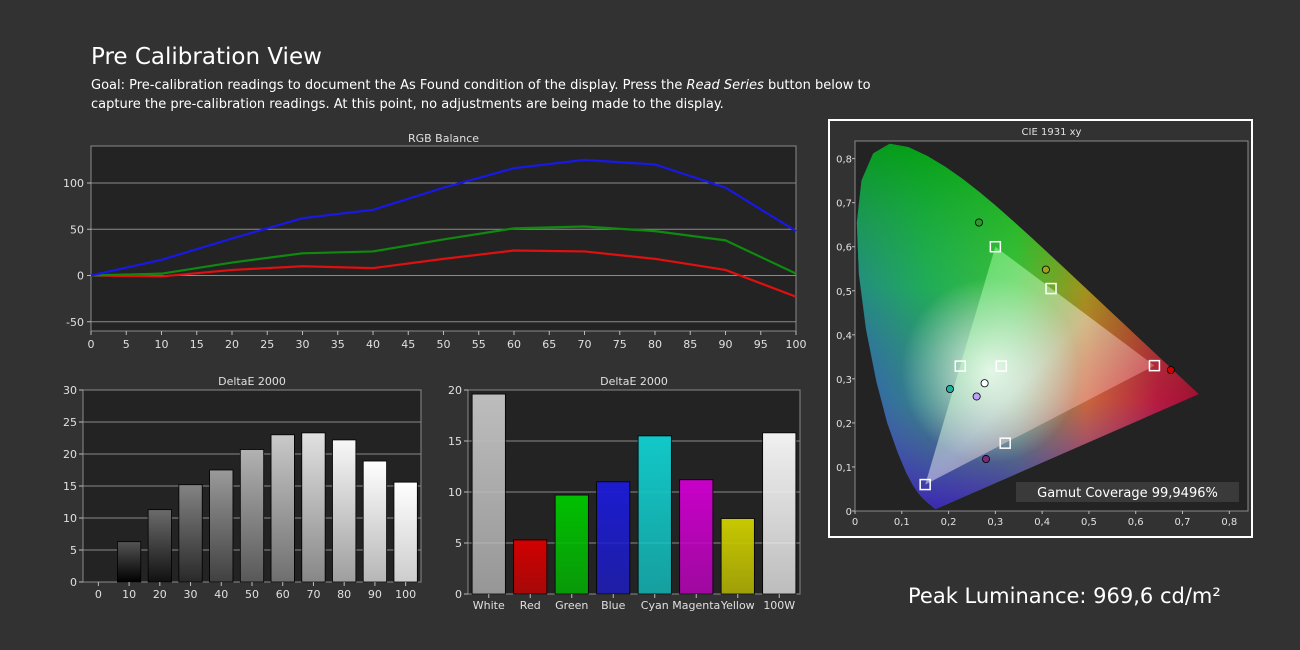  I want to click on measured-point-cyan, so click(949, 388).